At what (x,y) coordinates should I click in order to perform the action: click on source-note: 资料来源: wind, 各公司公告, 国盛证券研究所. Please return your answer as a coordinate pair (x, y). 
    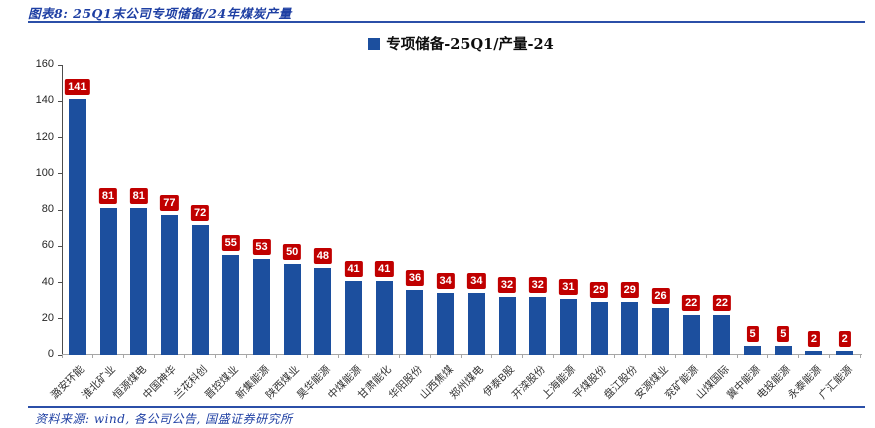
    Looking at the image, I should click on (164, 419).